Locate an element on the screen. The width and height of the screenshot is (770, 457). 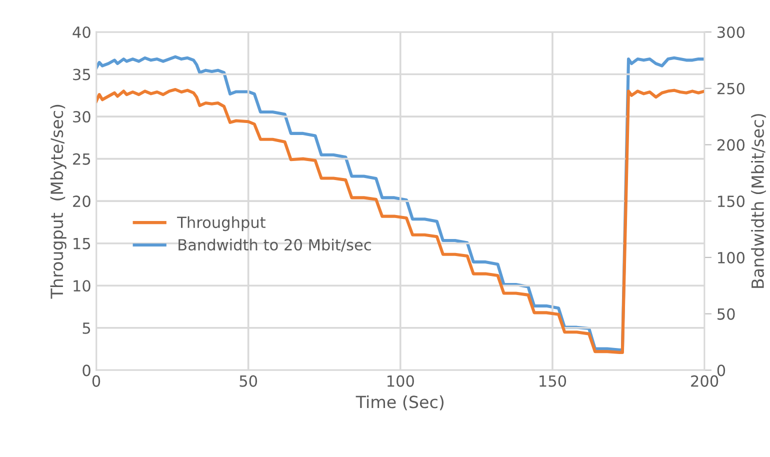
y-tick-label: 35 is located at coordinates (81, 74).